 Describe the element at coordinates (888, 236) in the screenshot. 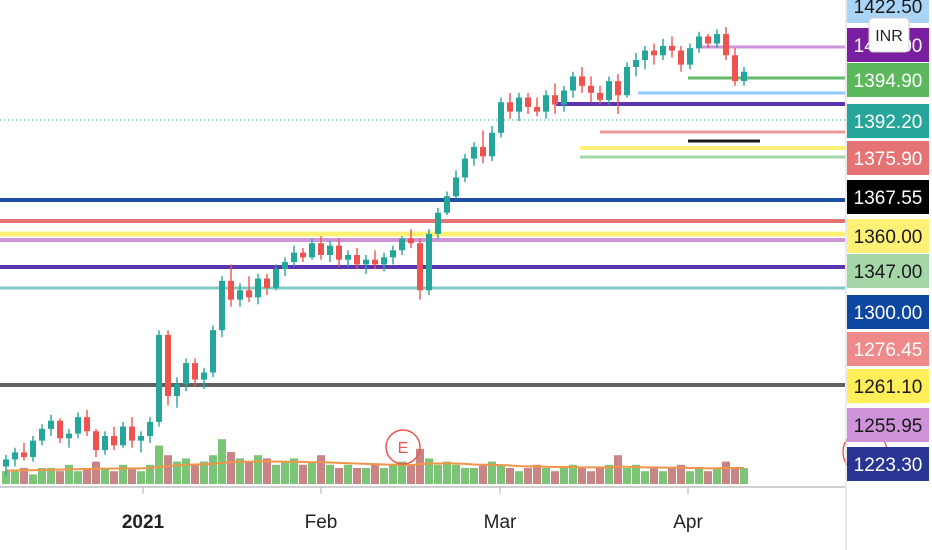

I see `price-label: 1360.00` at that location.